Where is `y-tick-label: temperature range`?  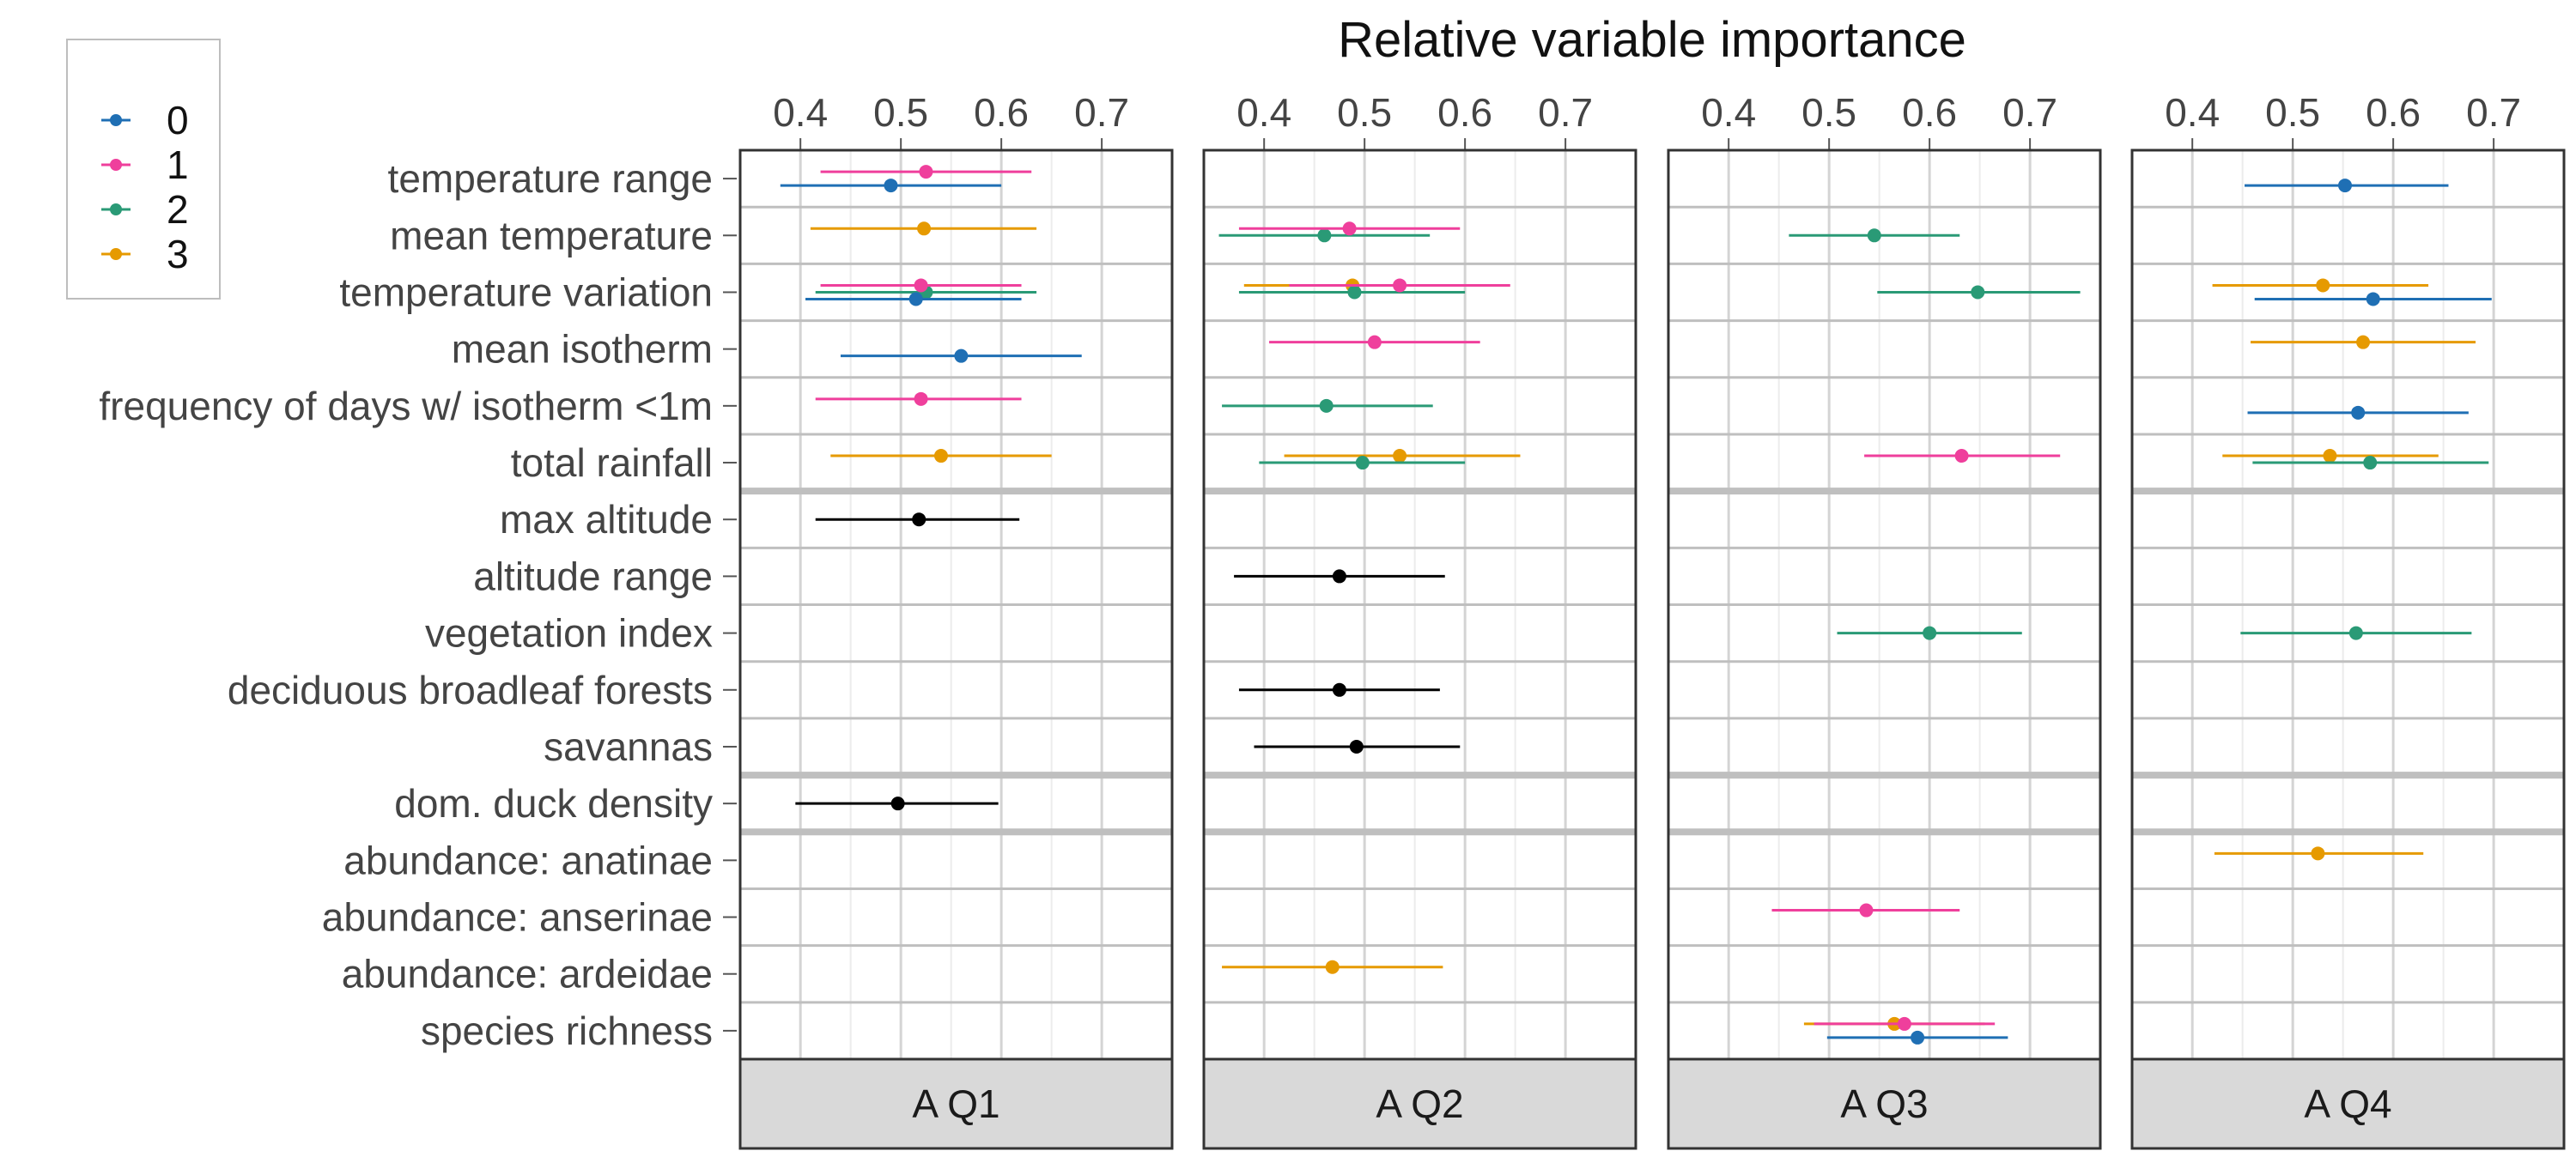 y-tick-label: temperature range is located at coordinates (550, 178).